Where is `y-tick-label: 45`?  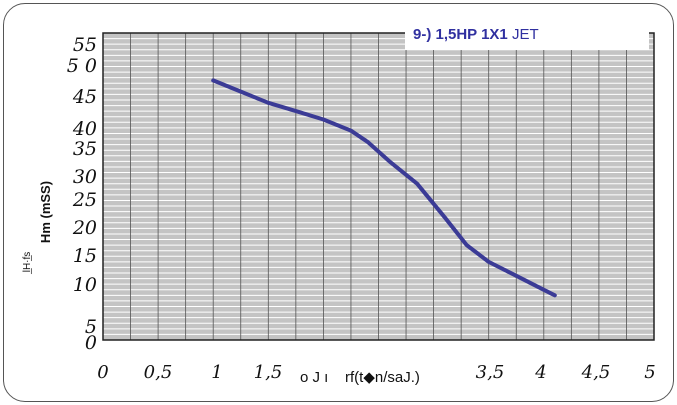 y-tick-label: 45 is located at coordinates (84, 97).